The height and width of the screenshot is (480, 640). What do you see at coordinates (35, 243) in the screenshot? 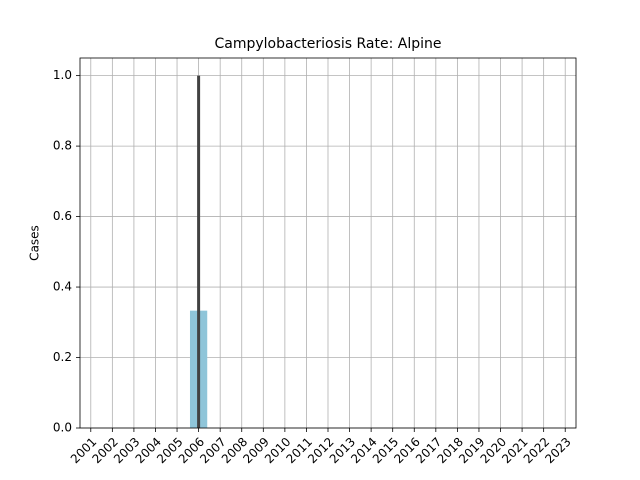
I see `y-axis-label: Cases` at bounding box center [35, 243].